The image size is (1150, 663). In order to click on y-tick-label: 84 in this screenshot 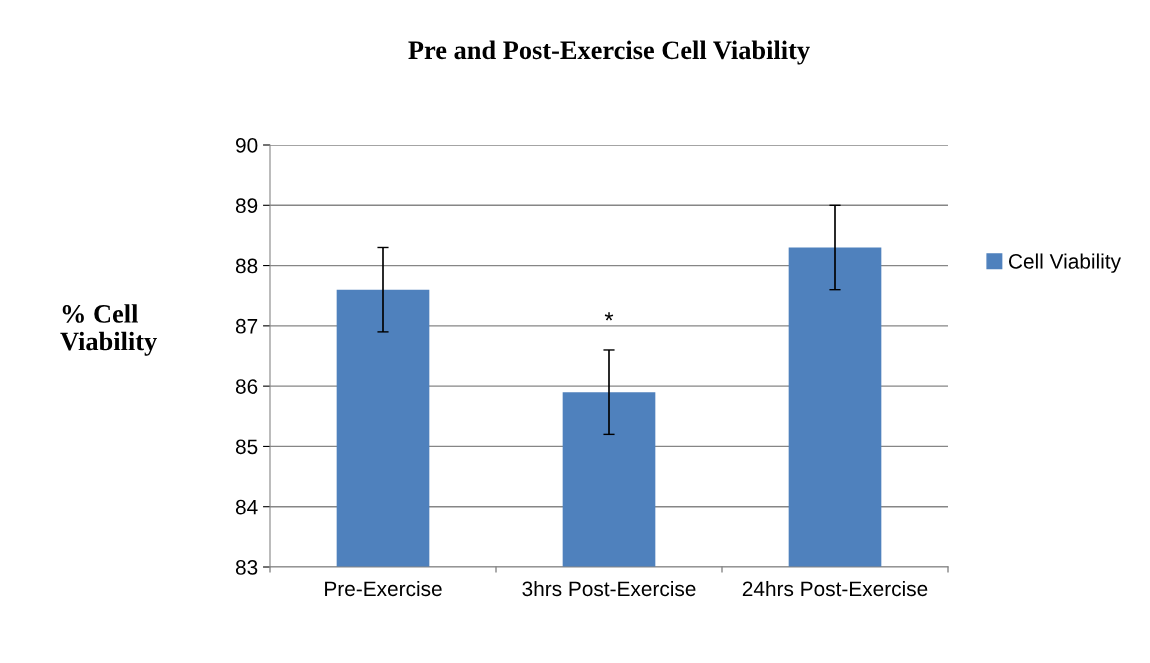, I will do `click(246, 507)`.